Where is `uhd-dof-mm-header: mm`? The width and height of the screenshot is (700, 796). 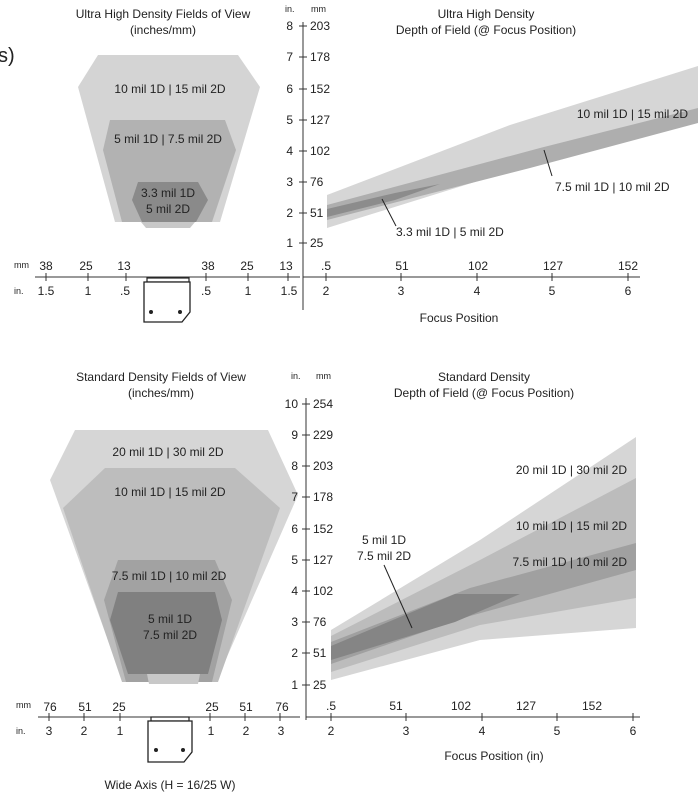 uhd-dof-mm-header: mm is located at coordinates (318, 9).